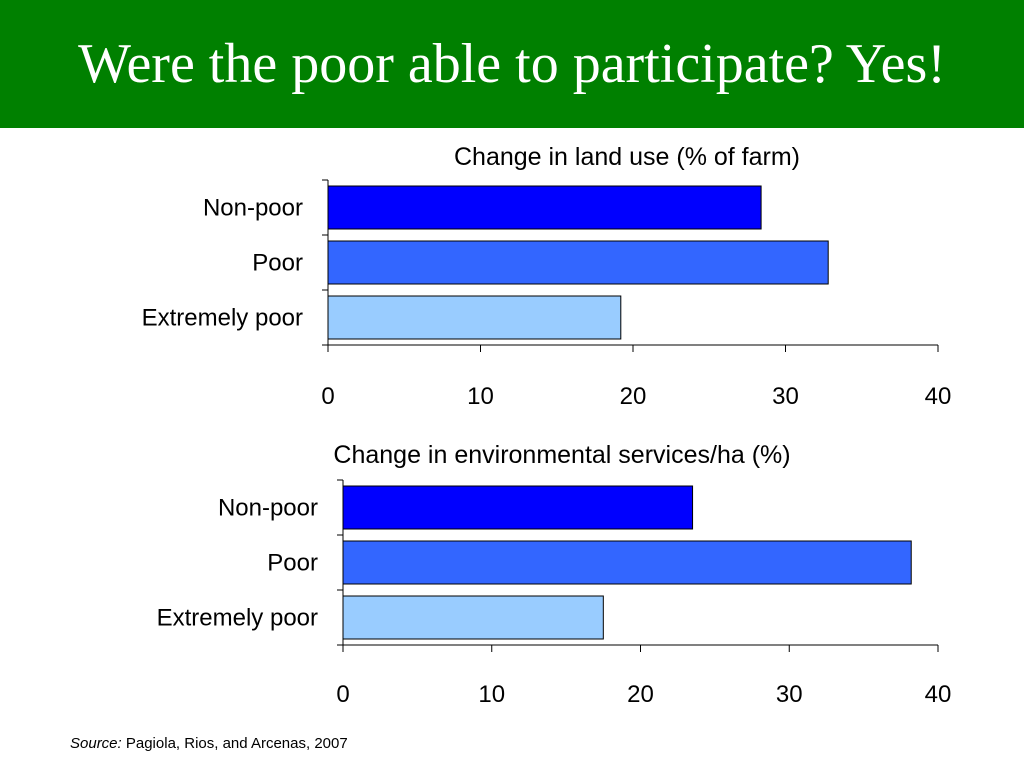 The image size is (1024, 768). What do you see at coordinates (627, 157) in the screenshot?
I see `chart-title: Change in land use (% of farm)` at bounding box center [627, 157].